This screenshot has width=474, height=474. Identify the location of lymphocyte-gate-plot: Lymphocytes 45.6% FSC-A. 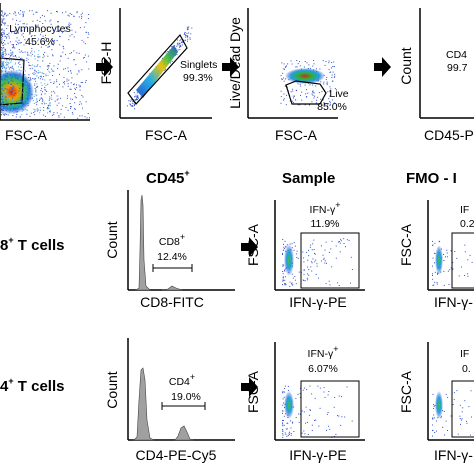
(45, 73).